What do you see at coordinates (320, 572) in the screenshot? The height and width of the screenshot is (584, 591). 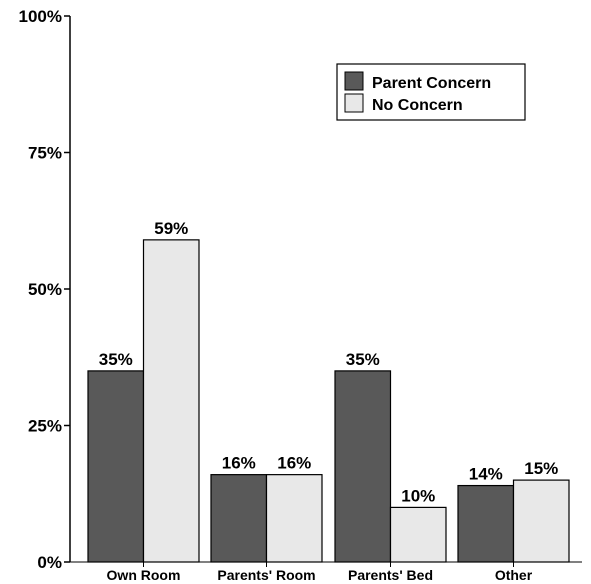 I see `x-tick-labels: Own Room Parents' Room Parents' Bed Other` at bounding box center [320, 572].